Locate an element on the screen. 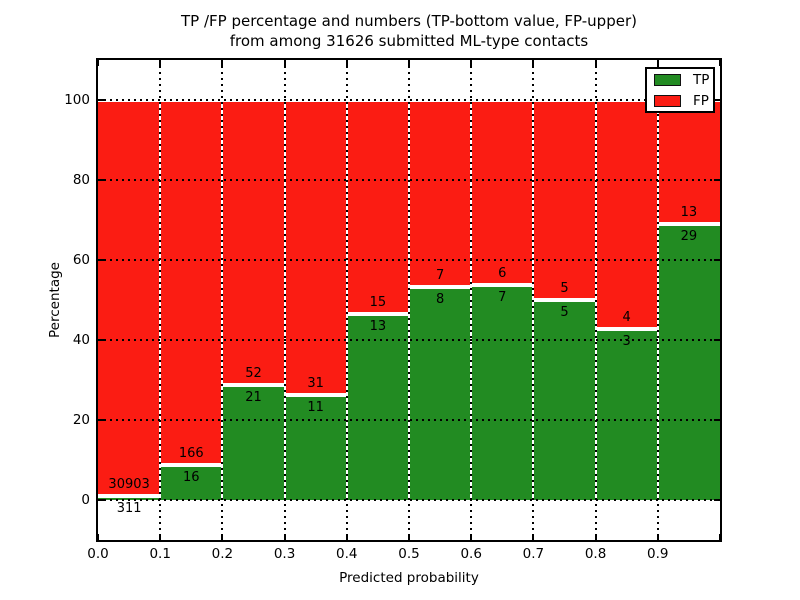 This screenshot has width=800, height=600. y-tick-label: 100 is located at coordinates (77, 100).